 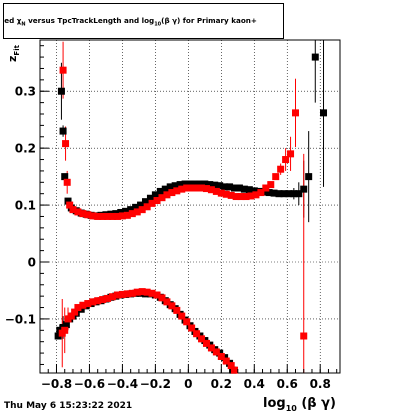 What do you see at coordinates (9, 20) in the screenshot?
I see `title-part-fitted: Fitted` at bounding box center [9, 20].